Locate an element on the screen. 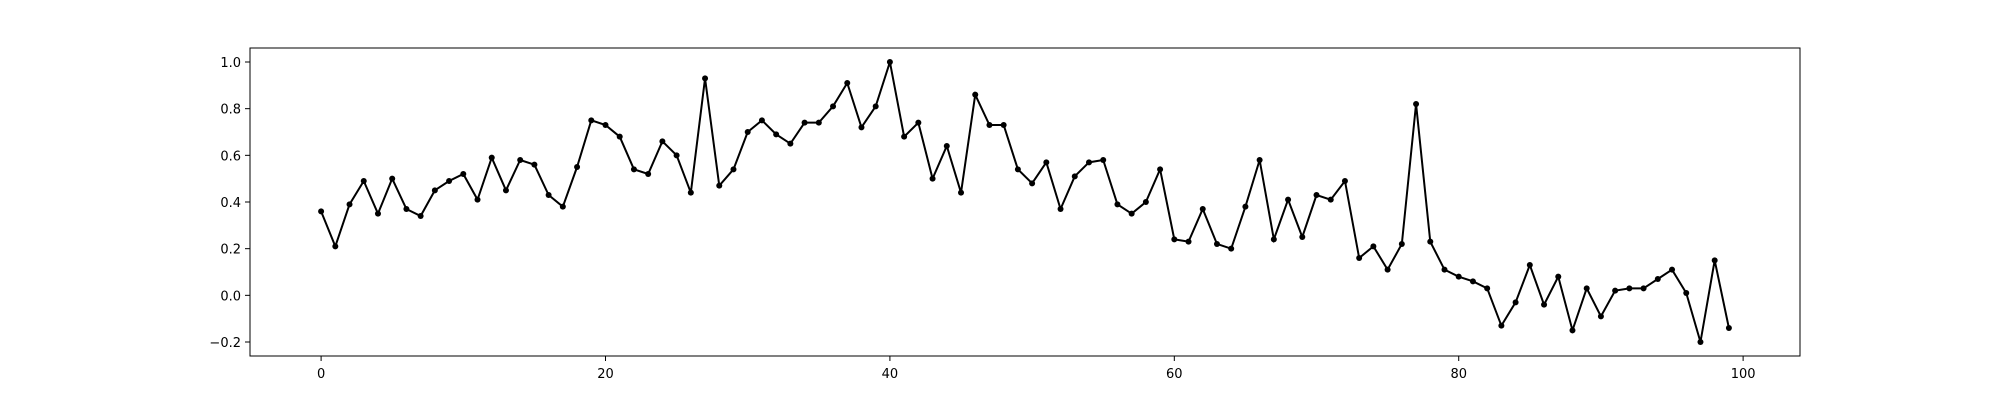 This screenshot has width=2000, height=400. x-tick-label: 100 is located at coordinates (1743, 374).